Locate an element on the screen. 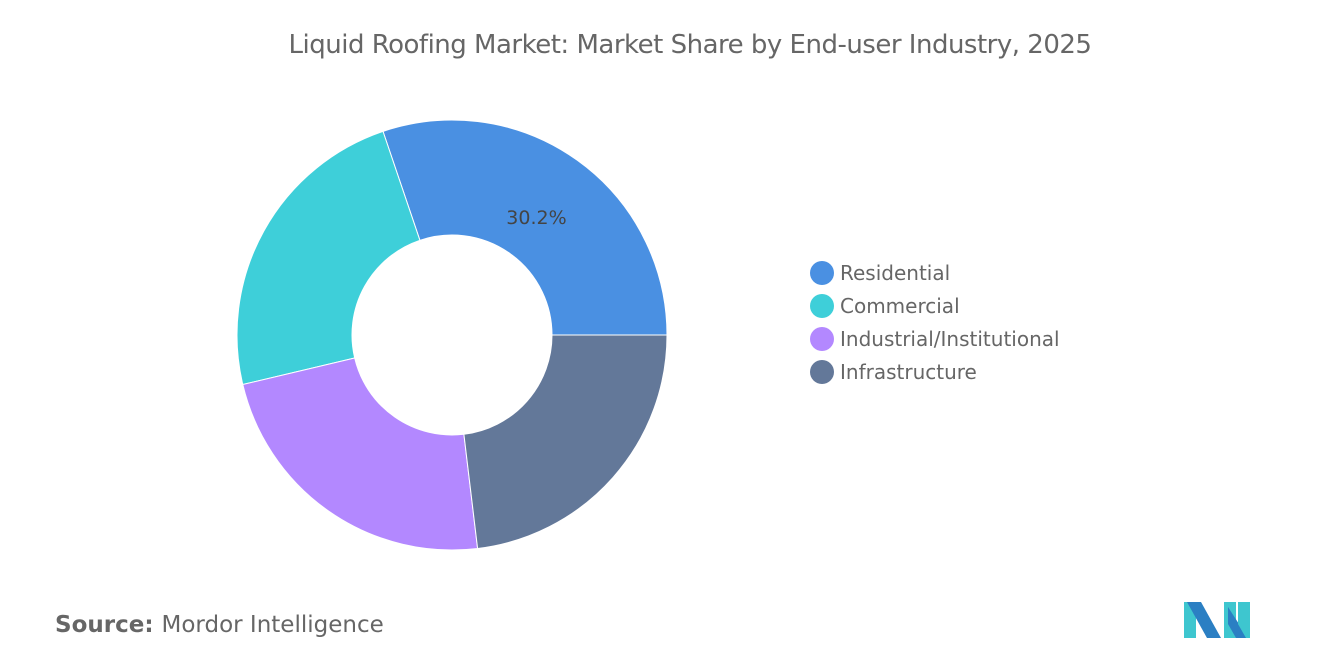 This screenshot has height=665, width=1320. legend-item-commercial: Commercial is located at coordinates (935, 305).